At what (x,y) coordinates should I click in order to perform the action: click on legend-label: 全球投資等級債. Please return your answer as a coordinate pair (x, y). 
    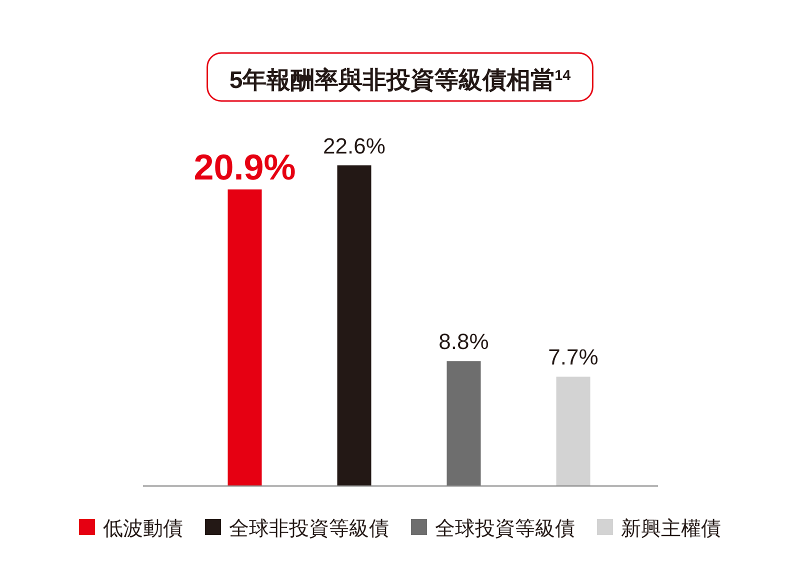
    Looking at the image, I should click on (505, 529).